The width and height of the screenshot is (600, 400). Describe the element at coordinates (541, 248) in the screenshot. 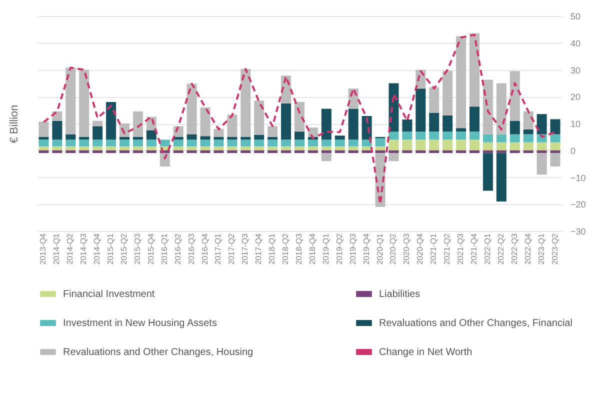

I see `x-tick-label: 2023-Q1` at that location.